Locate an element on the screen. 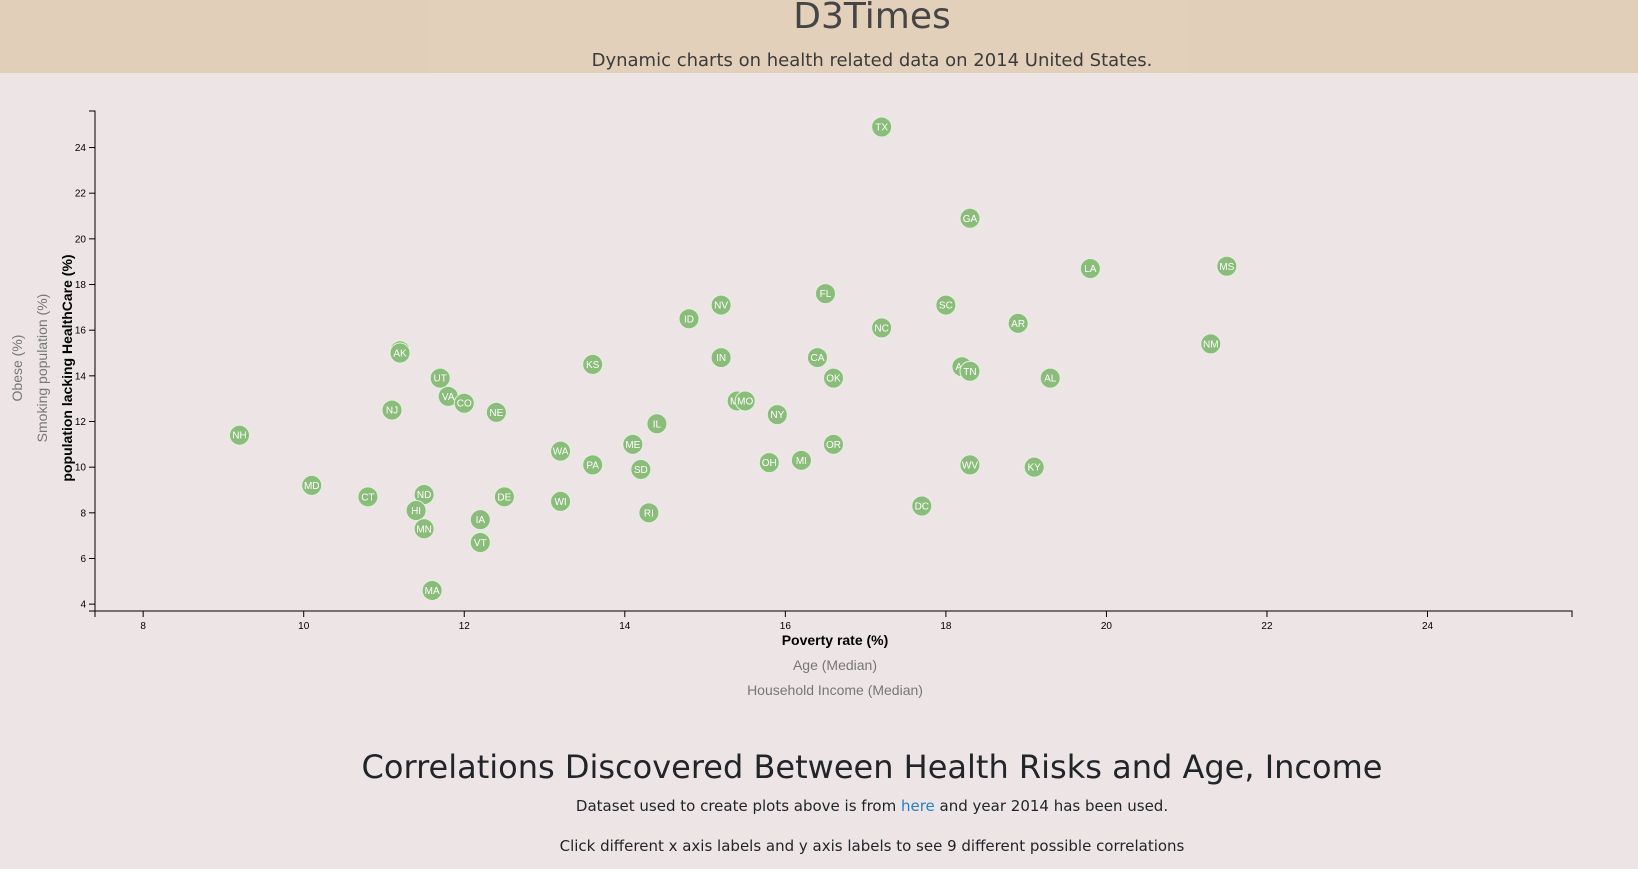 This screenshot has height=869, width=1638. state-point-mn: MN is located at coordinates (424, 529).